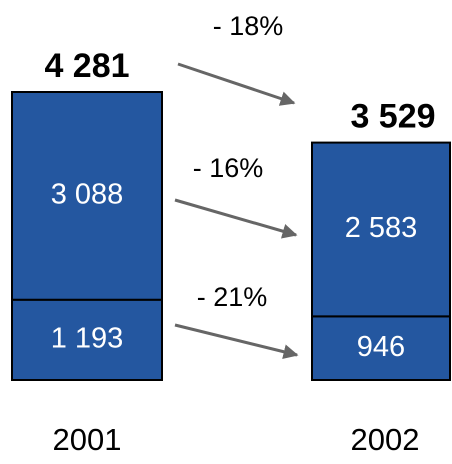  I want to click on data-label: 1 193, so click(87, 339).